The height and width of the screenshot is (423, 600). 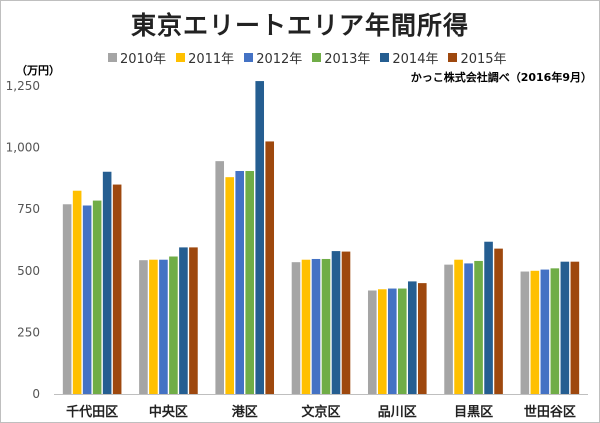 What do you see at coordinates (28, 271) in the screenshot?
I see `y-tick-label: 500` at bounding box center [28, 271].